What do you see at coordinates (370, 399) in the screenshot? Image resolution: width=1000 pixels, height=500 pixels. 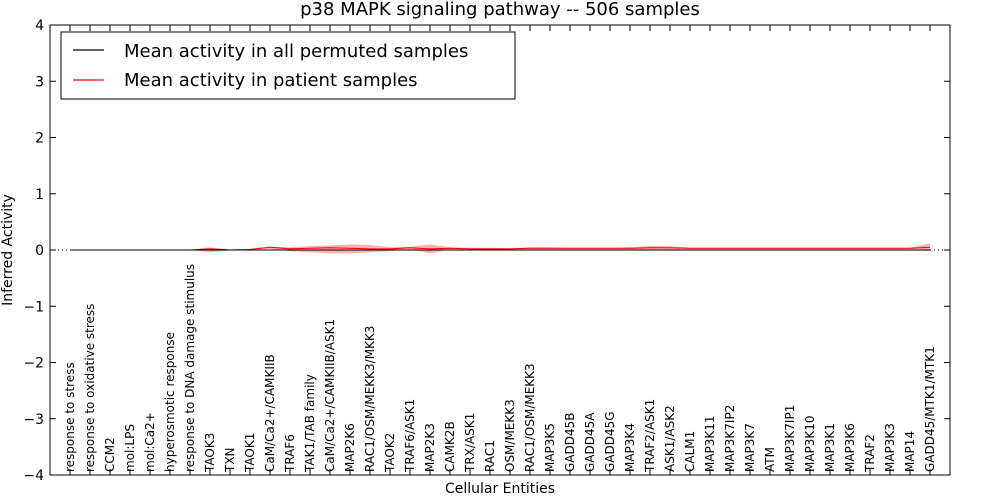 I see `x-tick-label: RAC1/OSM/MEKK3/MKK3` at bounding box center [370, 399].